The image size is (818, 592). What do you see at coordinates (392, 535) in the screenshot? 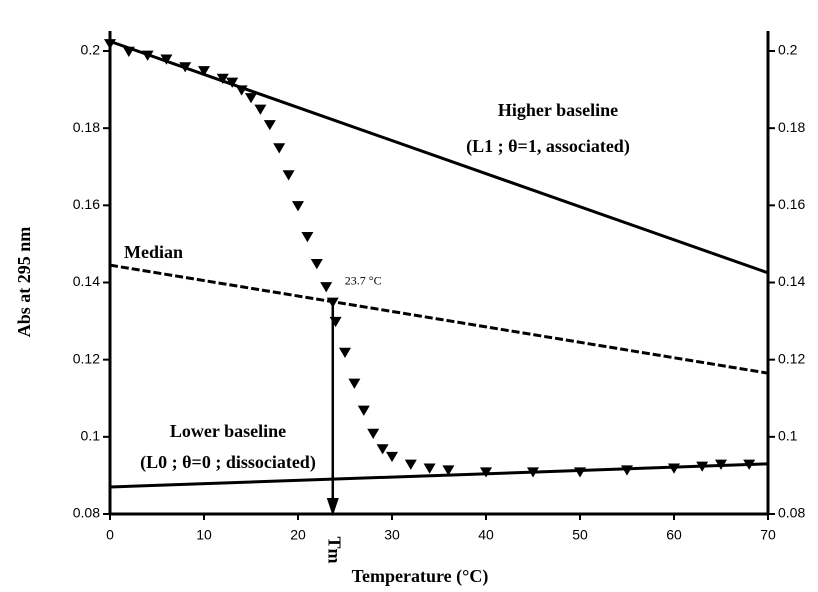
I see `x-tick-label: 30` at bounding box center [392, 535].